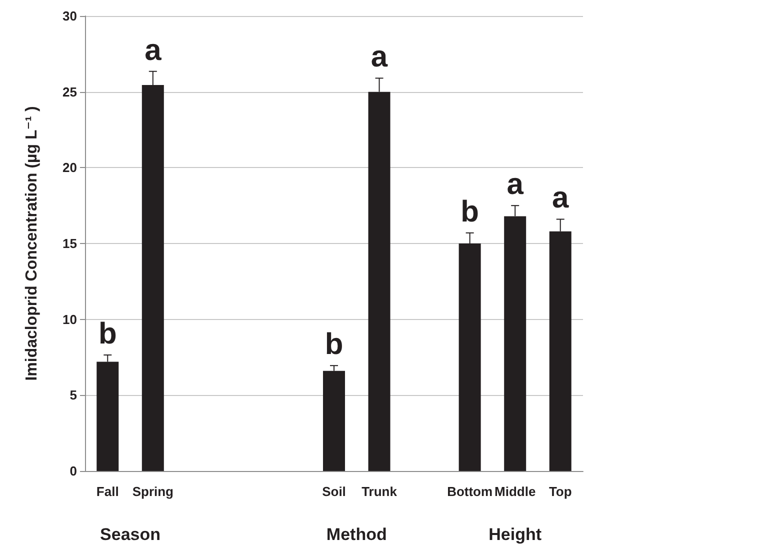  What do you see at coordinates (69, 243) in the screenshot?
I see `y-tick-label: 15` at bounding box center [69, 243].